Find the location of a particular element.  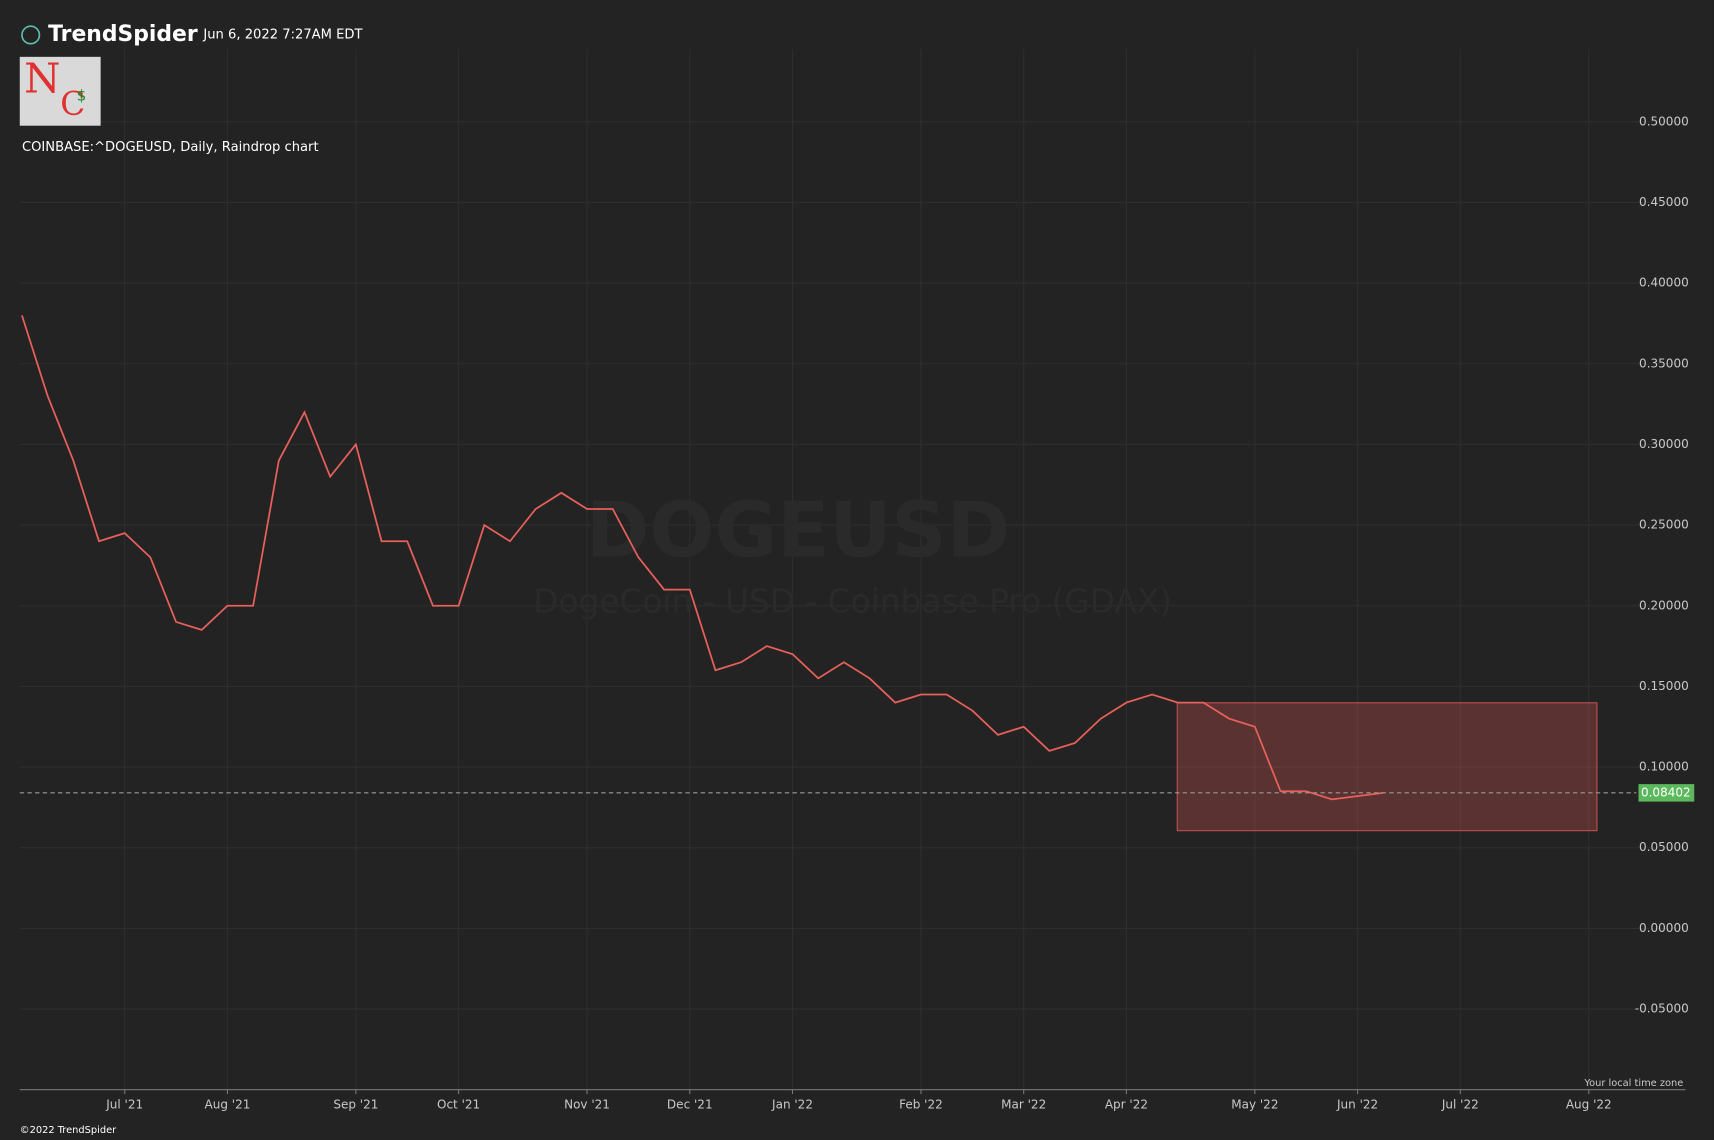

y-tick-label: 0.35000 is located at coordinates (1664, 363).